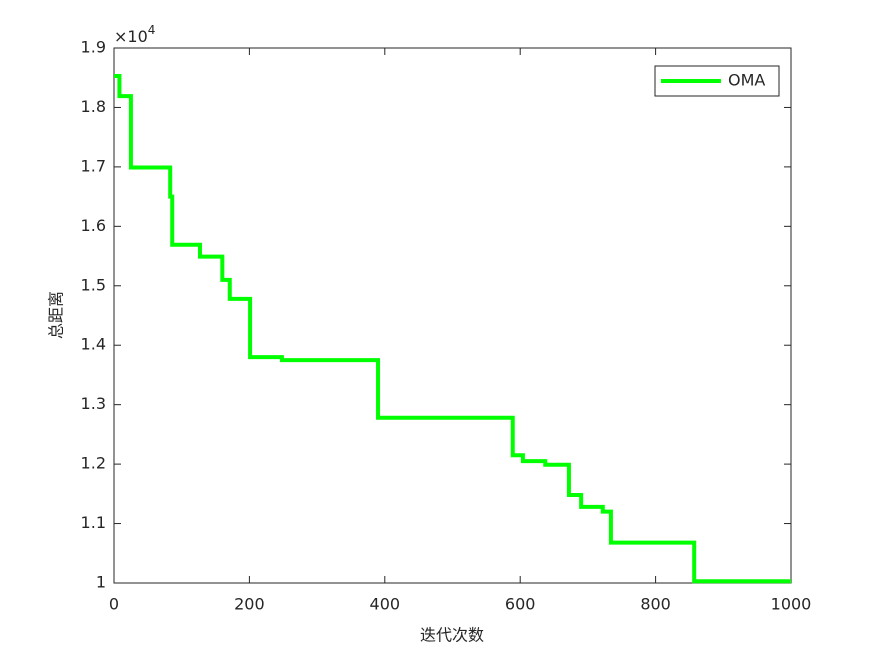 This screenshot has height=660, width=875. What do you see at coordinates (131, 36) in the screenshot?
I see `multiplier-base: ×10` at bounding box center [131, 36].